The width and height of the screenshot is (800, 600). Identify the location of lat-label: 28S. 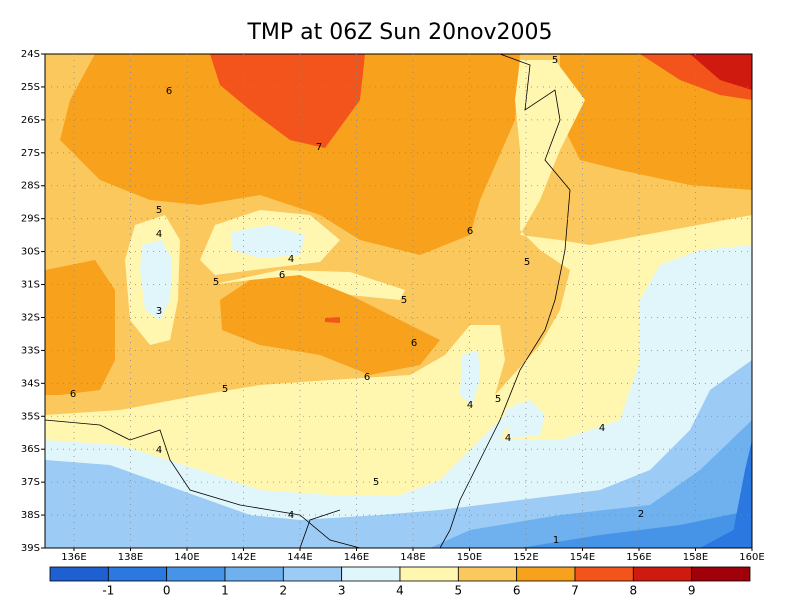
(30, 186).